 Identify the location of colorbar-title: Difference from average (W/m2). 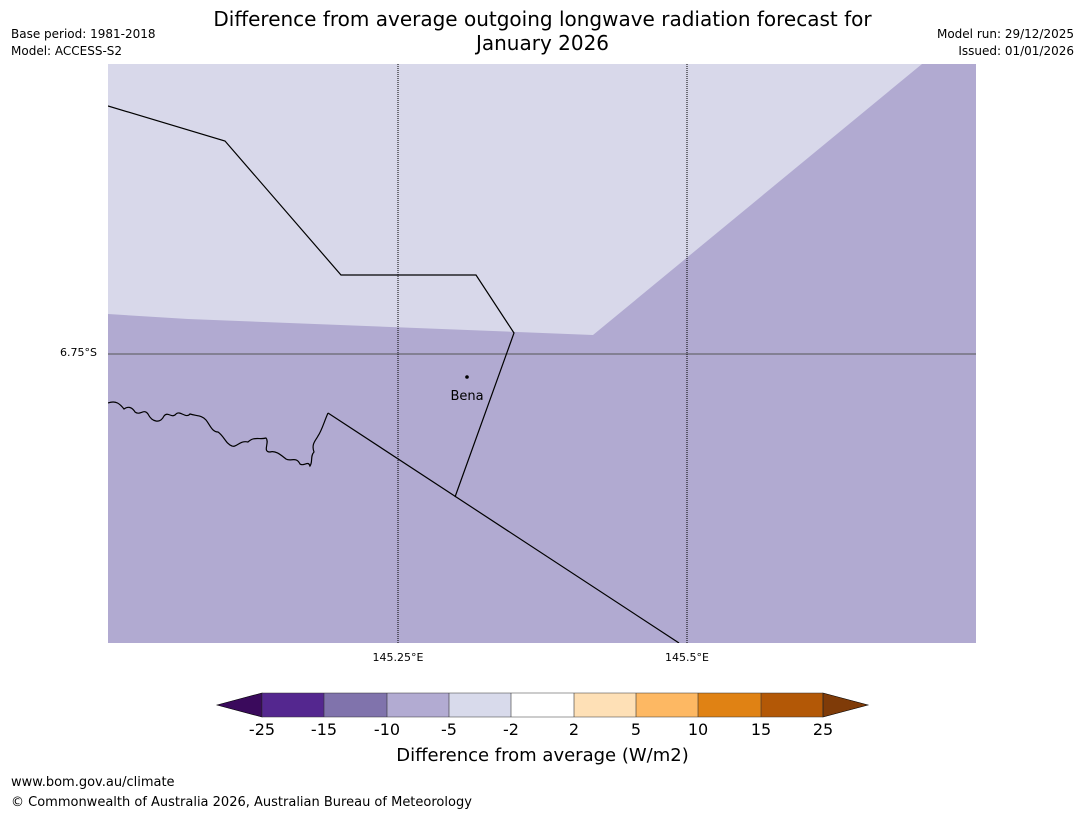
(542, 755).